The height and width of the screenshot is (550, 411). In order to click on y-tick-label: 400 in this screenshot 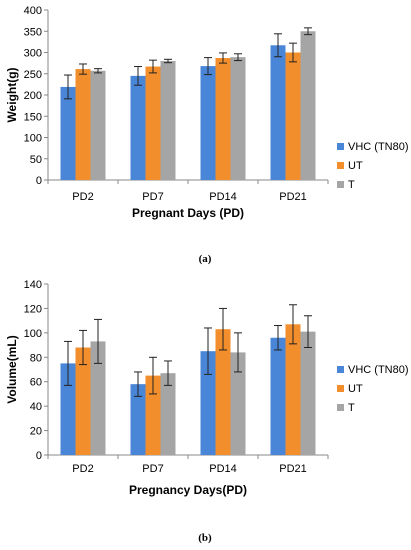, I will do `click(33, 11)`.